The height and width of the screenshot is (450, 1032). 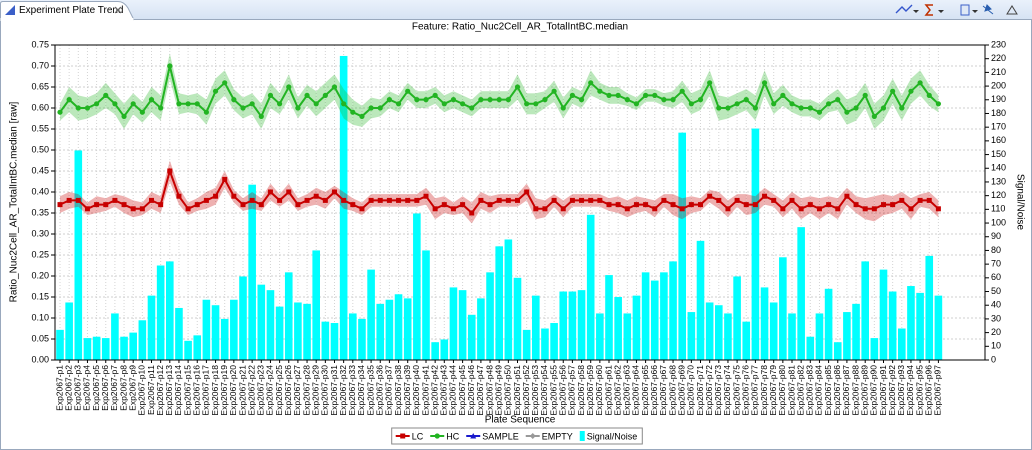 I want to click on toolbar-menu, so click(x=1012, y=10).